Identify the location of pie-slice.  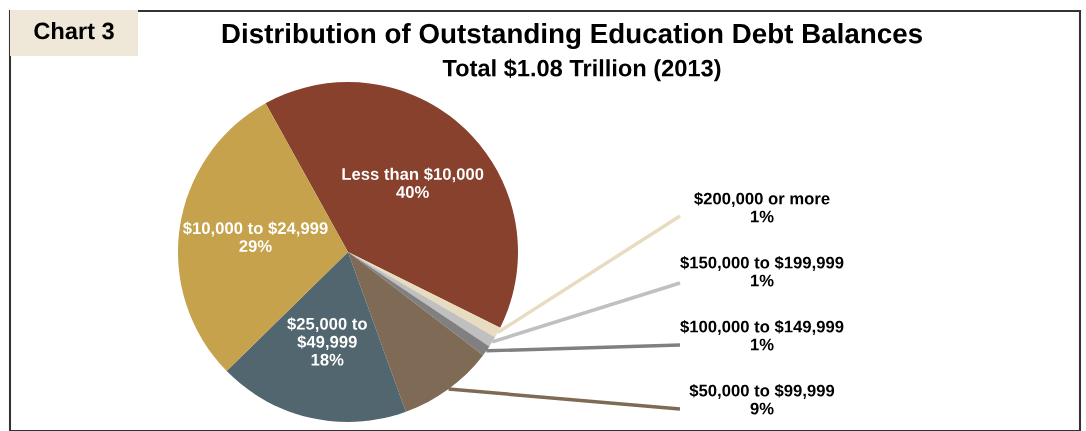
(316, 337).